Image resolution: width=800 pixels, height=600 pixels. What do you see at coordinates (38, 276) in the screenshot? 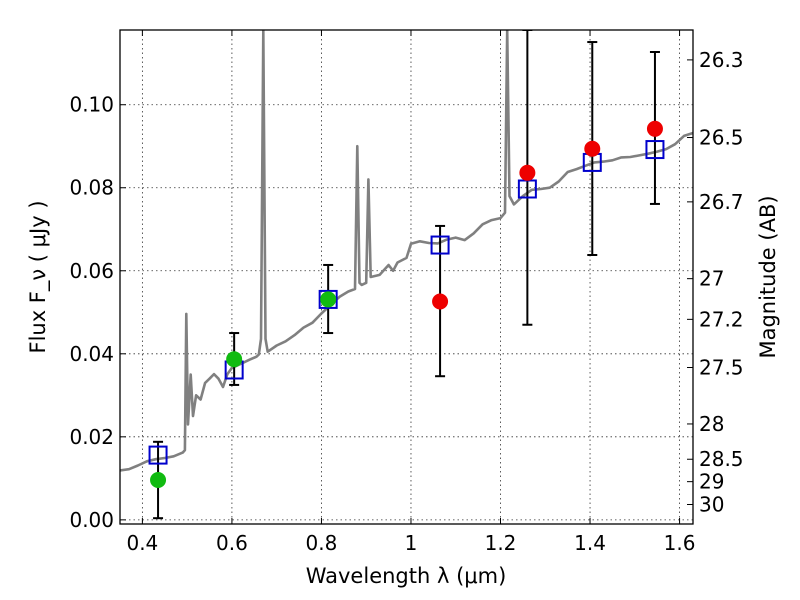
I see `y-axis-label: Flux F_ν ( μJy )` at bounding box center [38, 276].